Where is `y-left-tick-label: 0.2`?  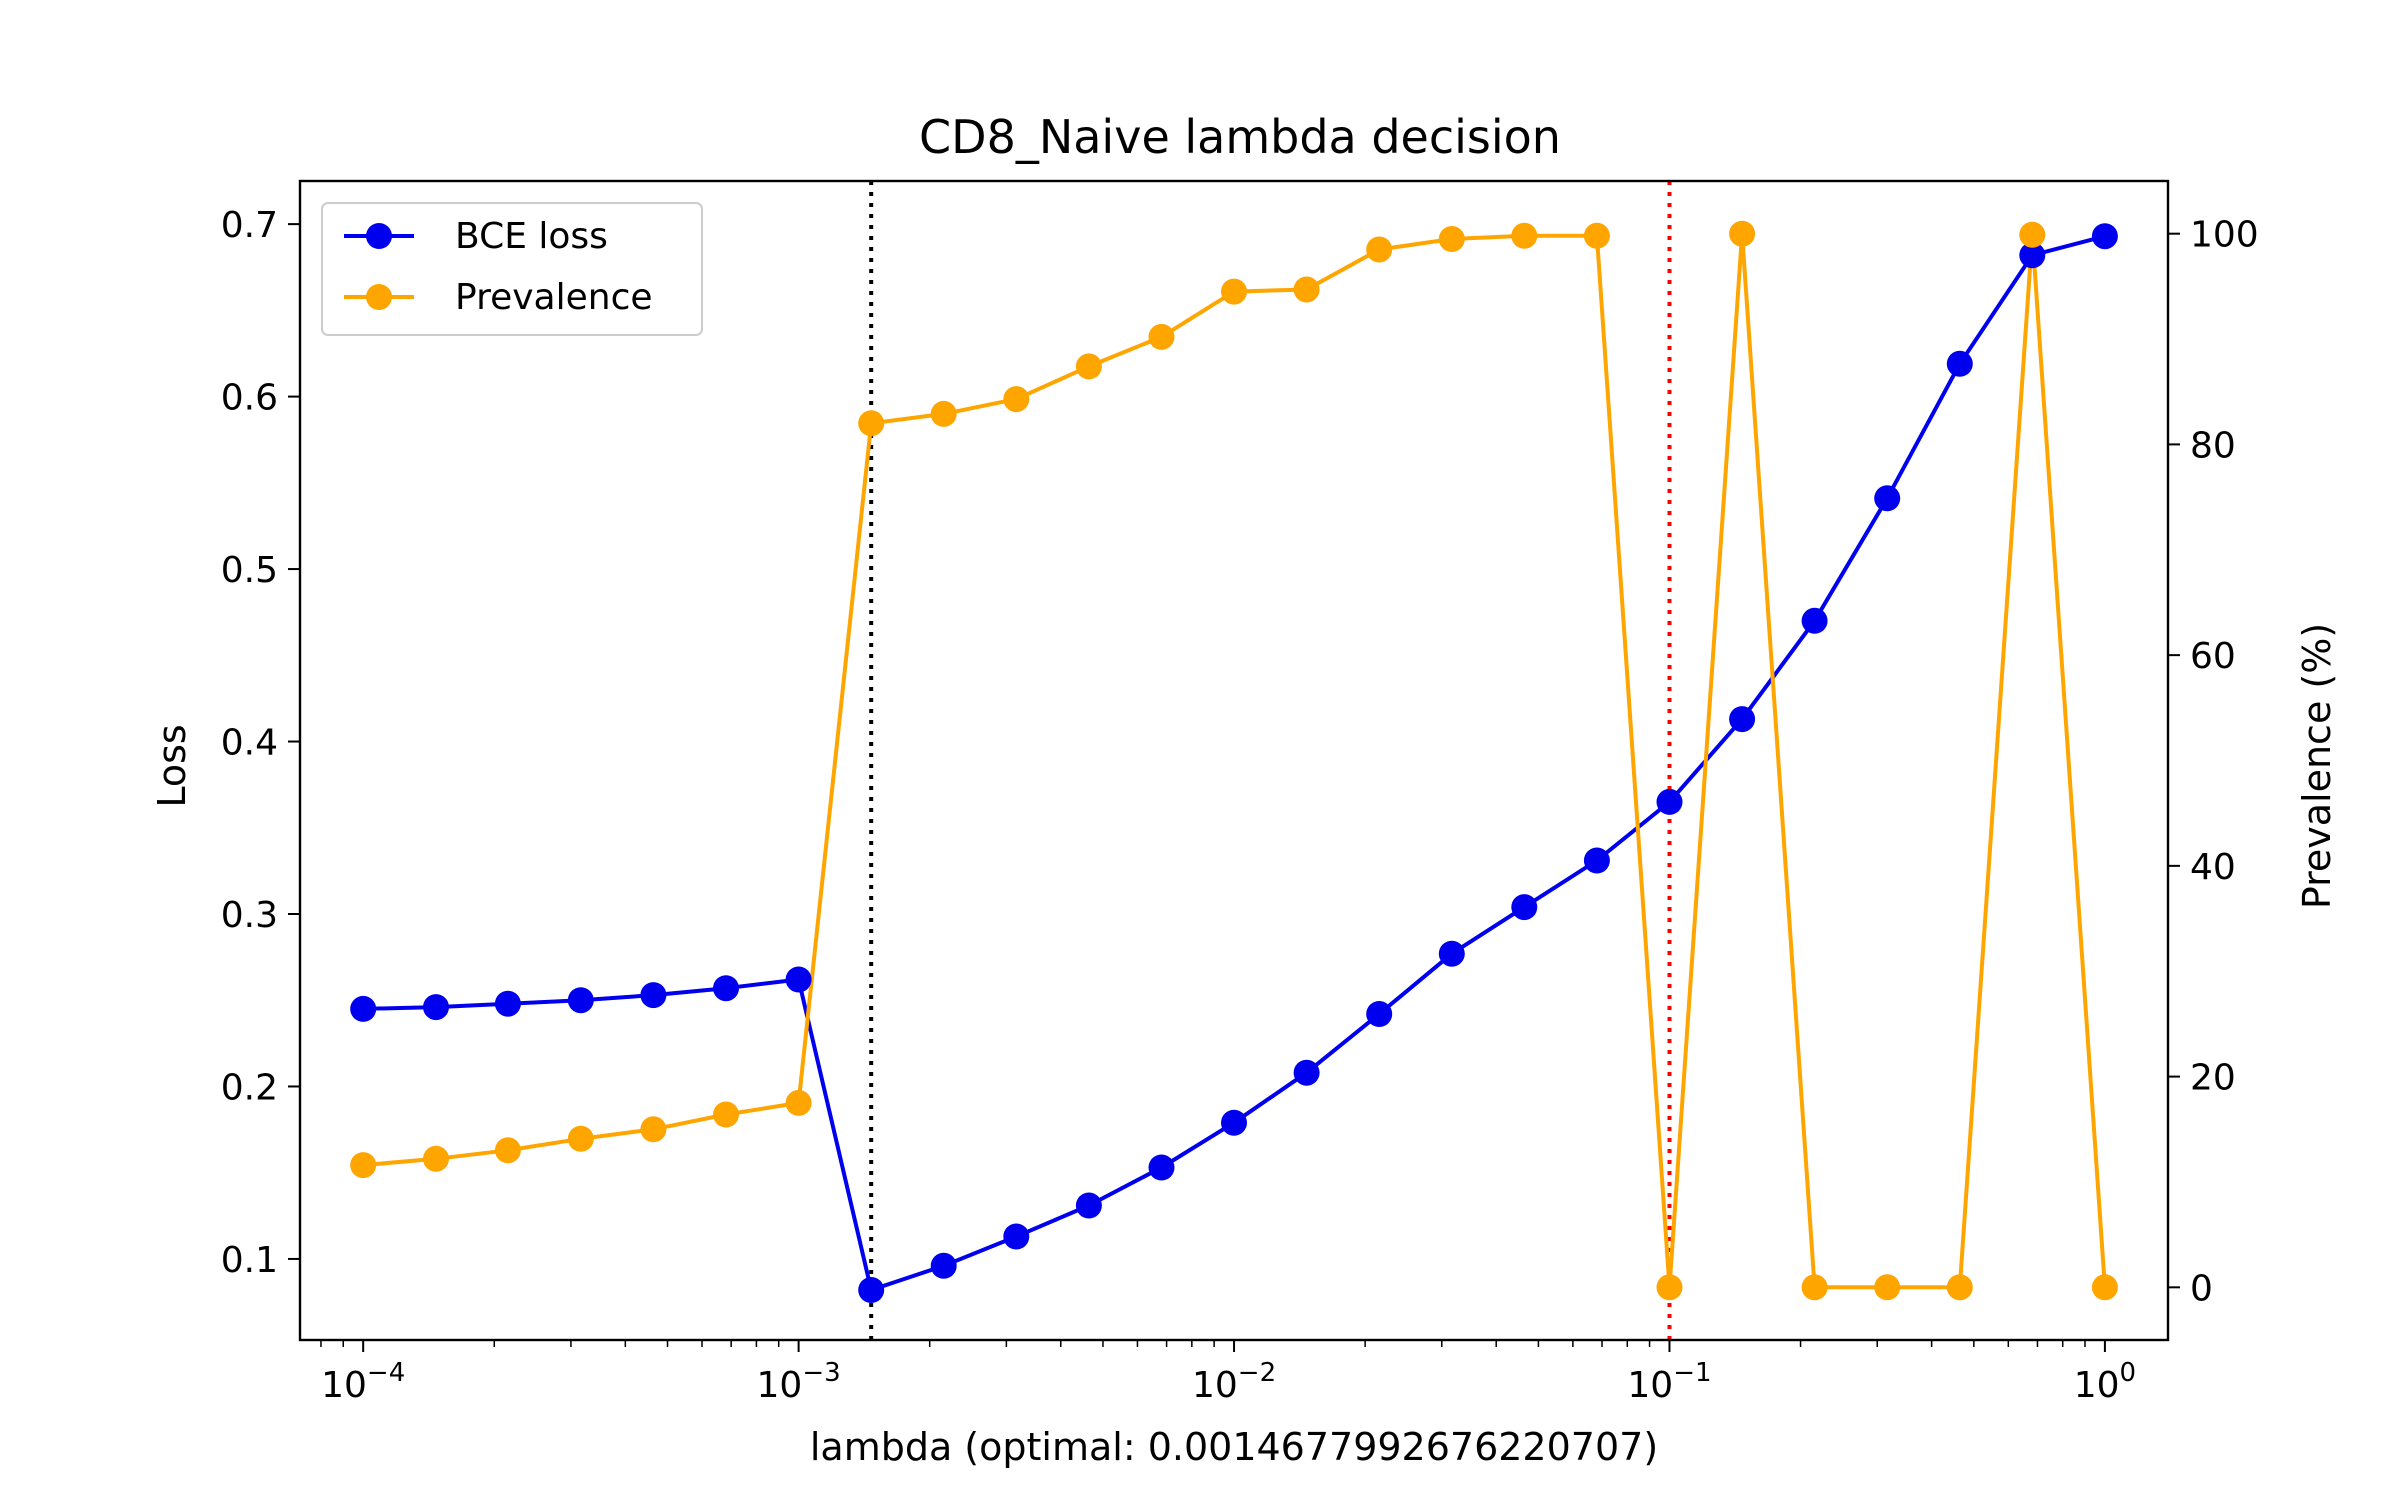 y-left-tick-label: 0.2 is located at coordinates (249, 1087).